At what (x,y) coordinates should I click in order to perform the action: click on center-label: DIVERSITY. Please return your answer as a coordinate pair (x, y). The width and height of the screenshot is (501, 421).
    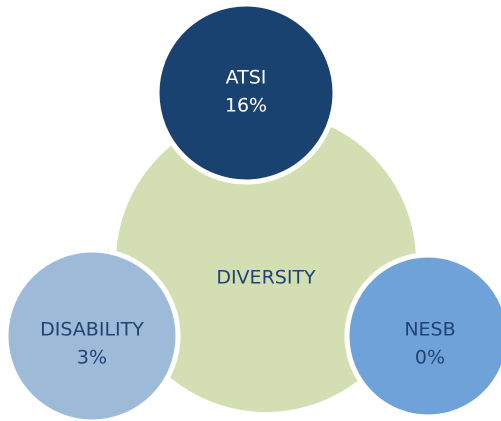
    Looking at the image, I should click on (266, 278).